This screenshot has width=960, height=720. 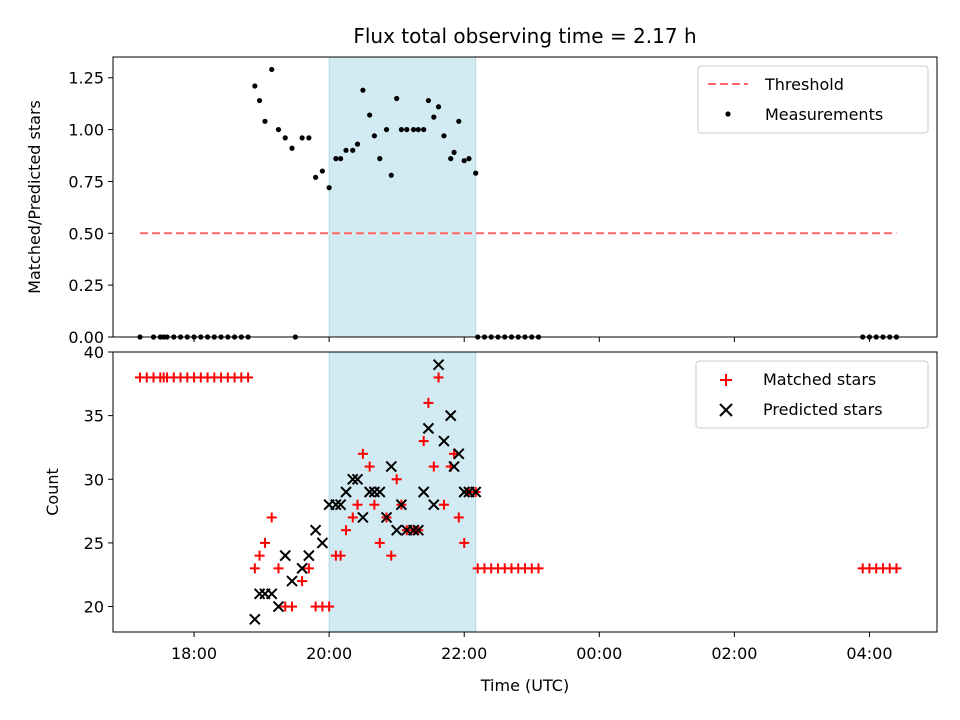 I want to click on legend-matched-label: Matched stars, so click(x=819, y=379).